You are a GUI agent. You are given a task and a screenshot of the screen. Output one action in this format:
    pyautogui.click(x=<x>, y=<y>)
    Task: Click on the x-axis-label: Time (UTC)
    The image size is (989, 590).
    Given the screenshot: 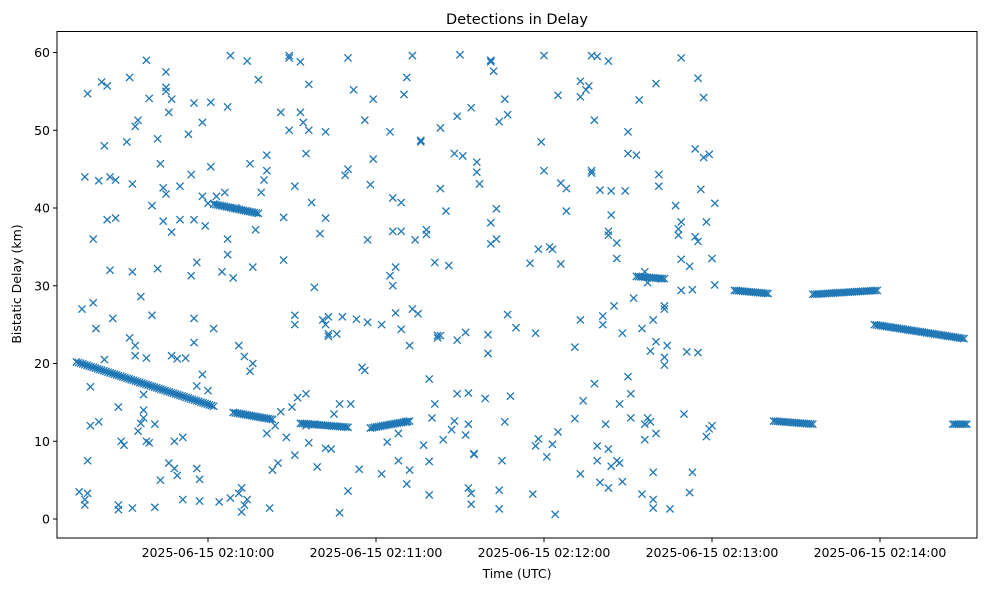 What is the action you would take?
    pyautogui.click(x=516, y=573)
    